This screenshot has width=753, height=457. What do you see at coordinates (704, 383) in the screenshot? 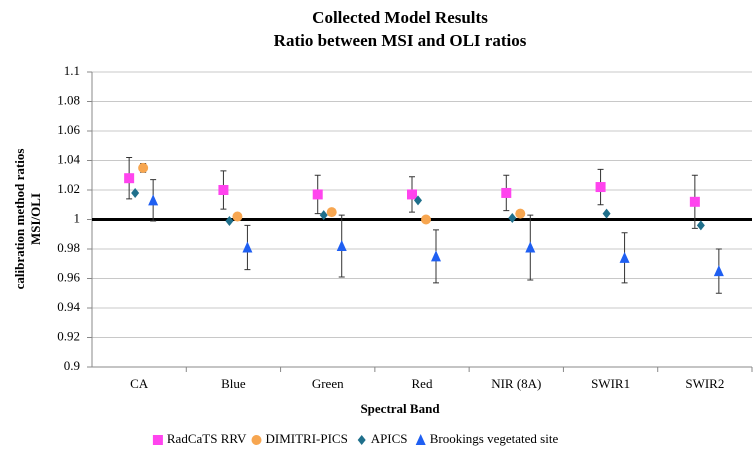
I see `x-tick-label: SWIR2` at bounding box center [704, 383].